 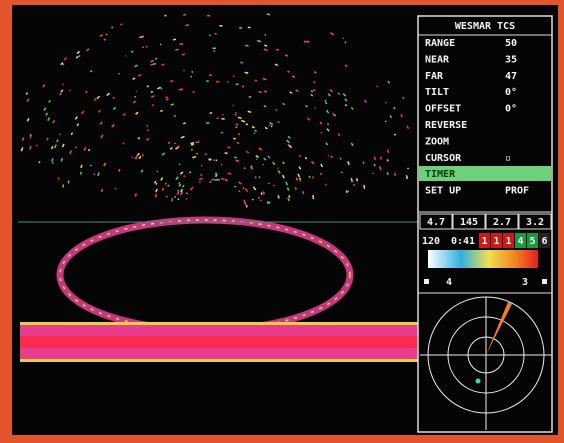 I want to click on readout: 3.2, so click(x=535, y=222).